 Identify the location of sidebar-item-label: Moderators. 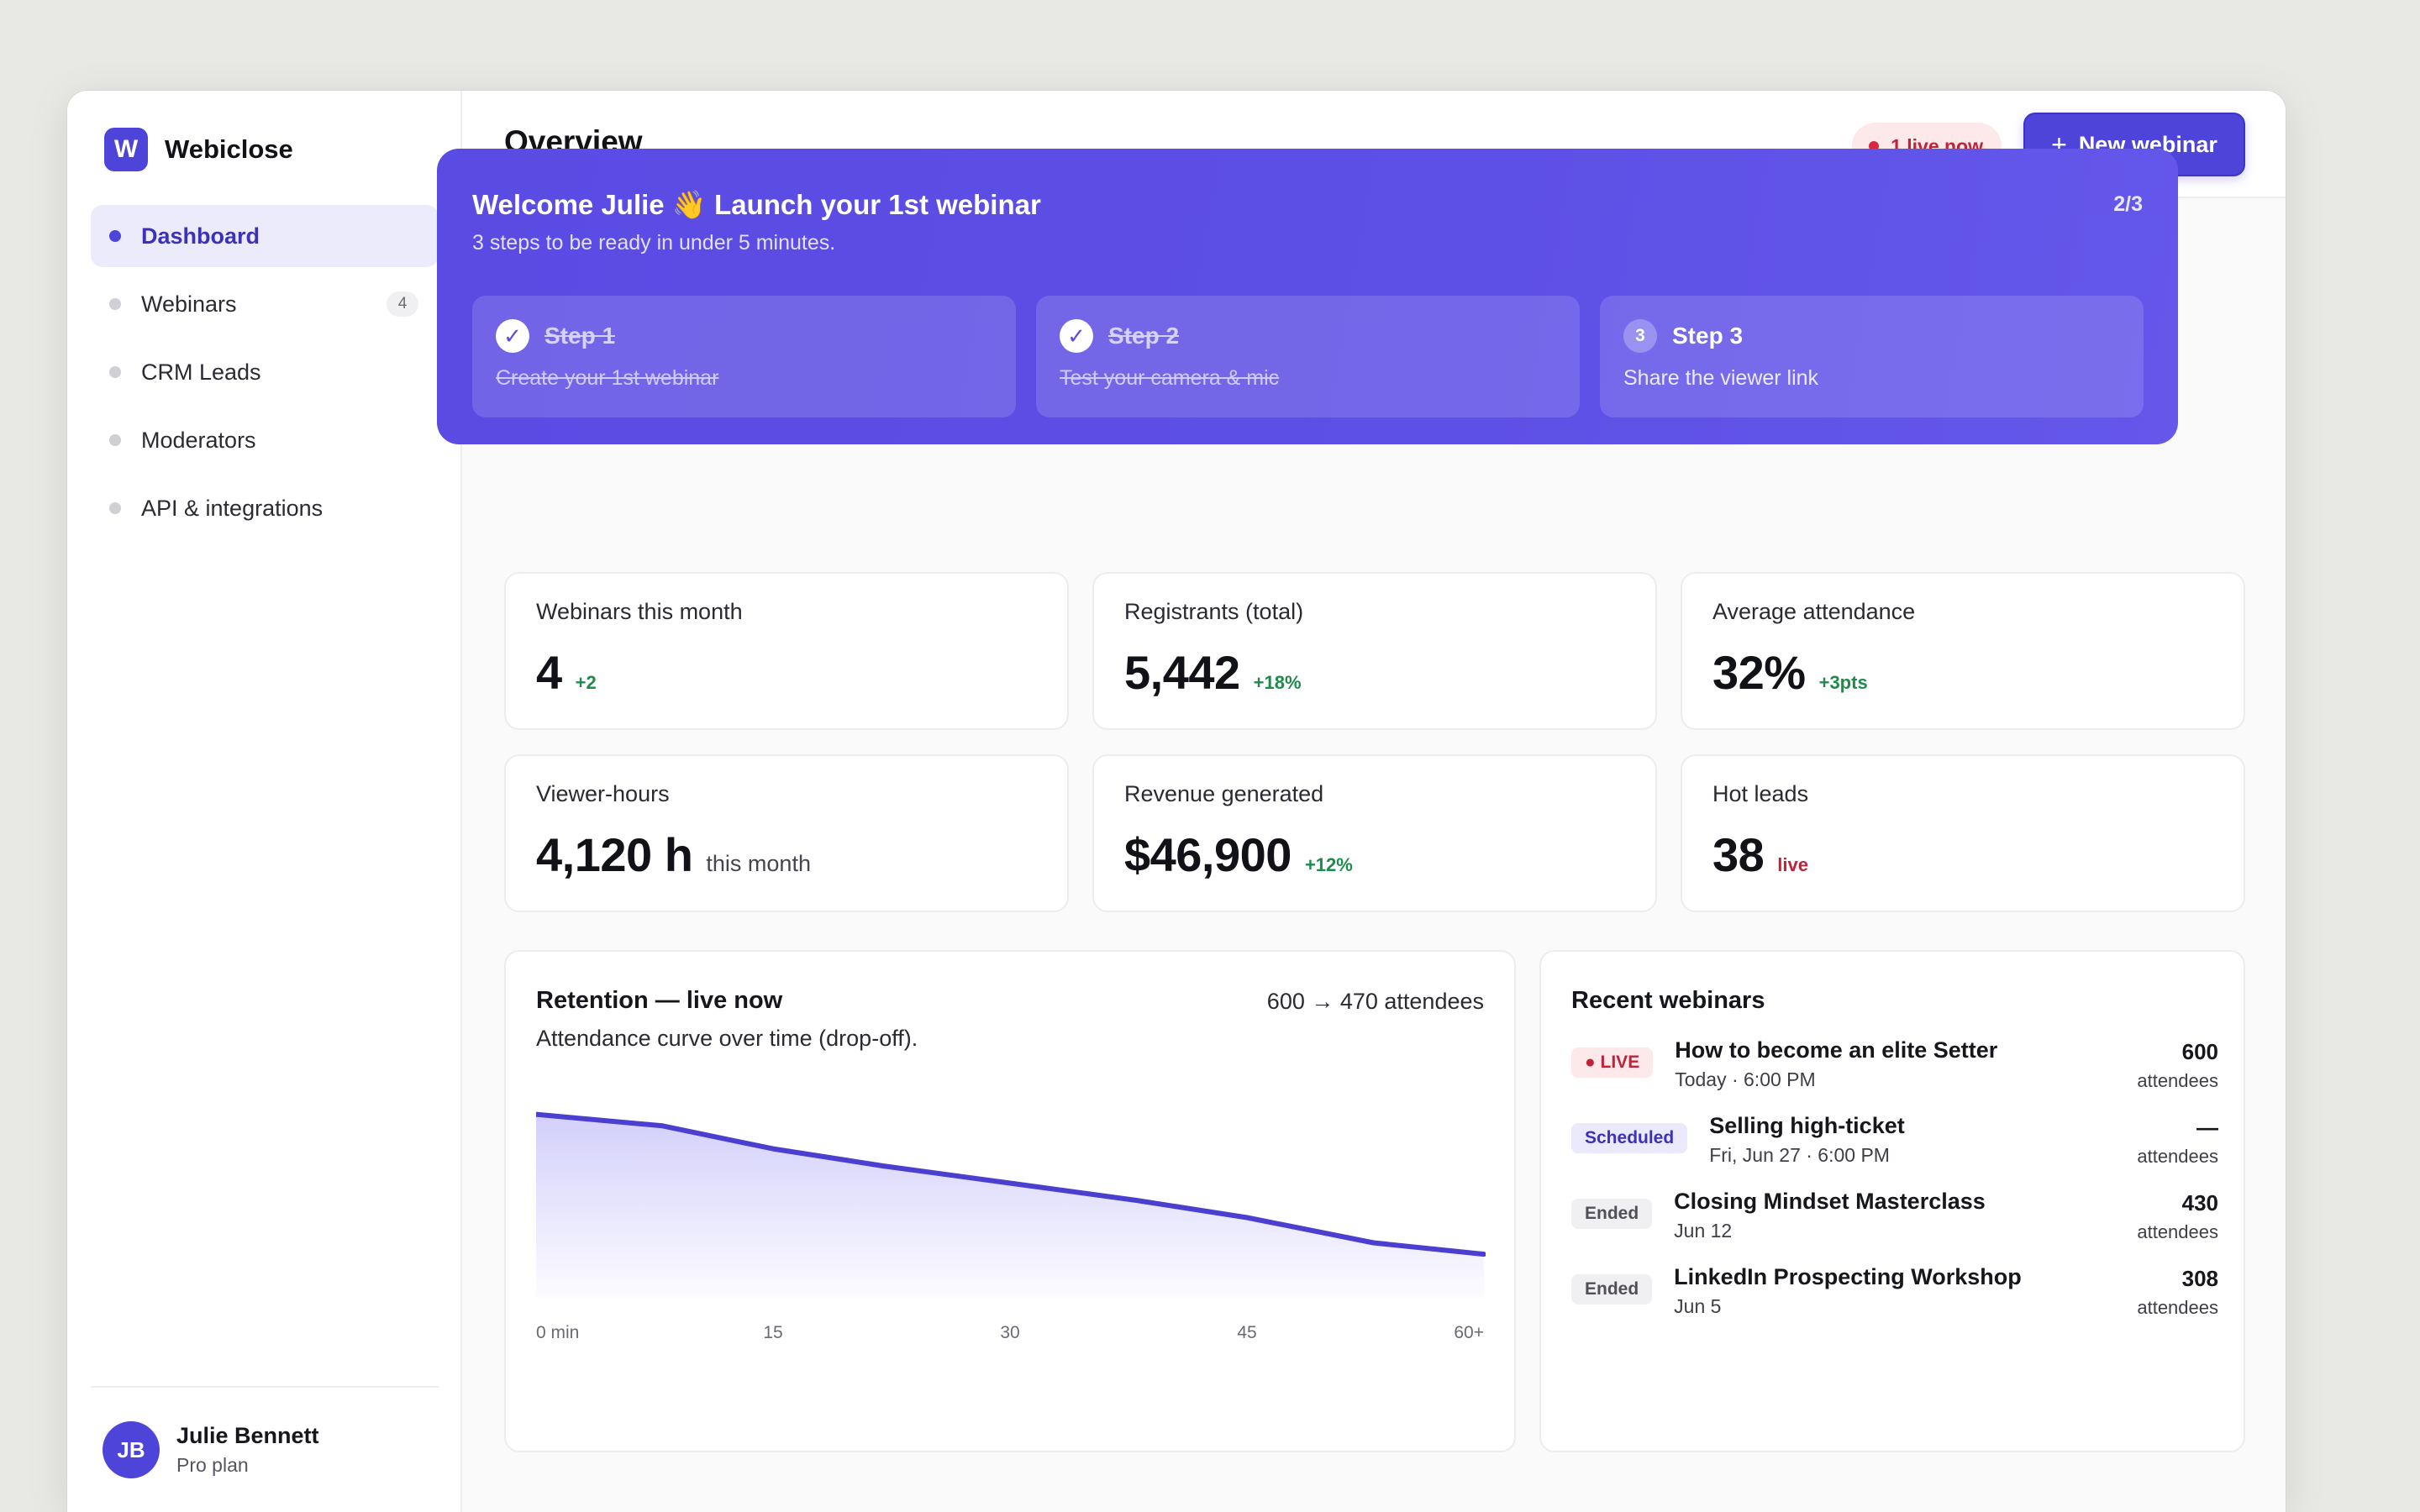
(199, 440).